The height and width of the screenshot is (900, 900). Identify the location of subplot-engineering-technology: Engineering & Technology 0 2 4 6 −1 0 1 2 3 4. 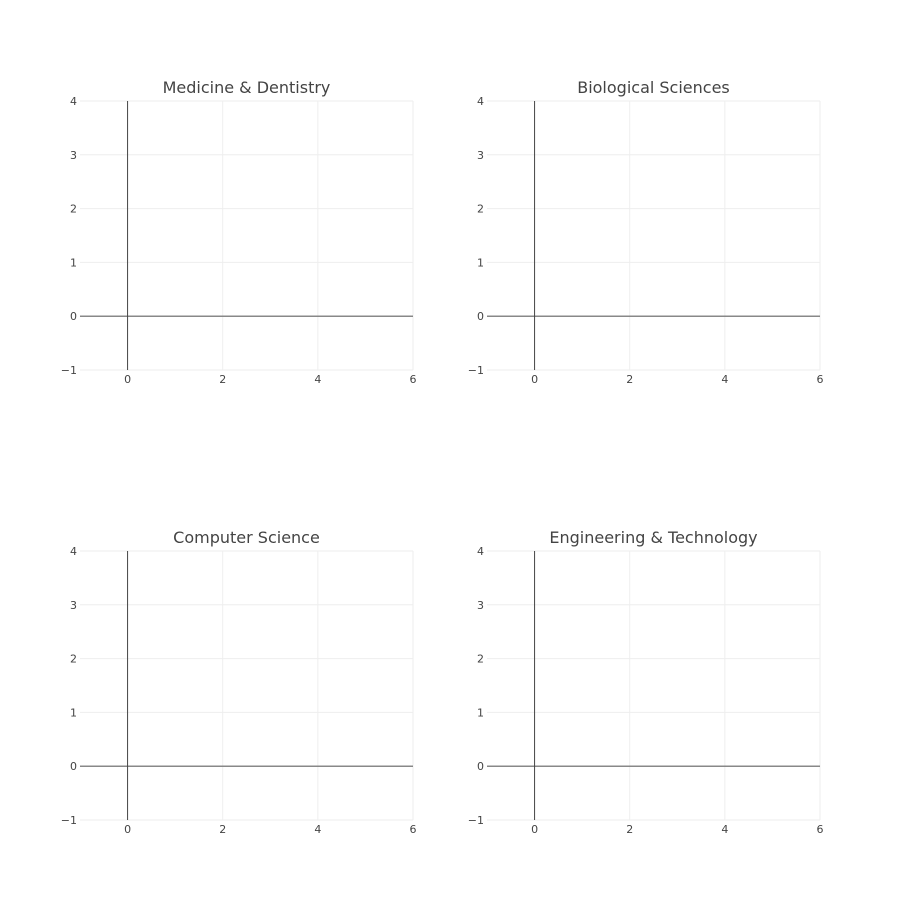
(646, 682).